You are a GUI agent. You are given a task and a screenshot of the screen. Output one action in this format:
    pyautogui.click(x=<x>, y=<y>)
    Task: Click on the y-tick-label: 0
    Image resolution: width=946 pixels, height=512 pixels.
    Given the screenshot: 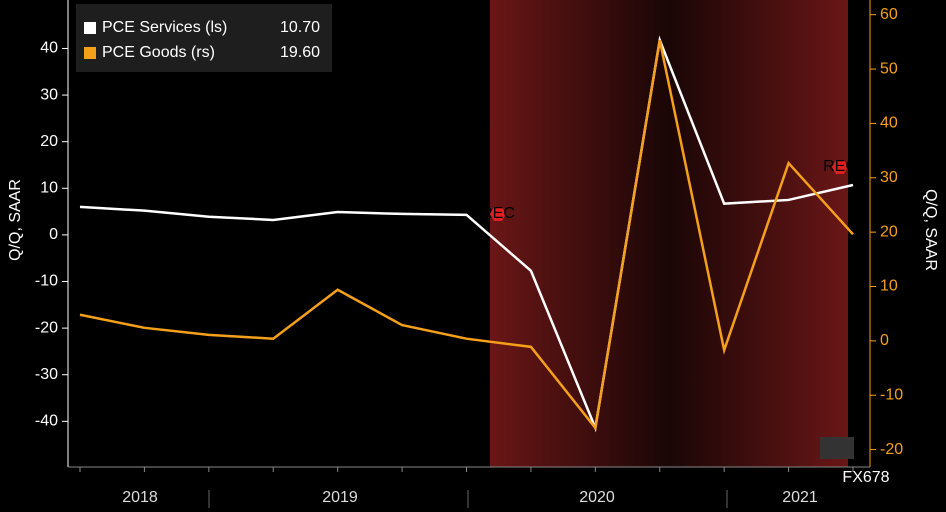 What is the action you would take?
    pyautogui.click(x=53, y=234)
    